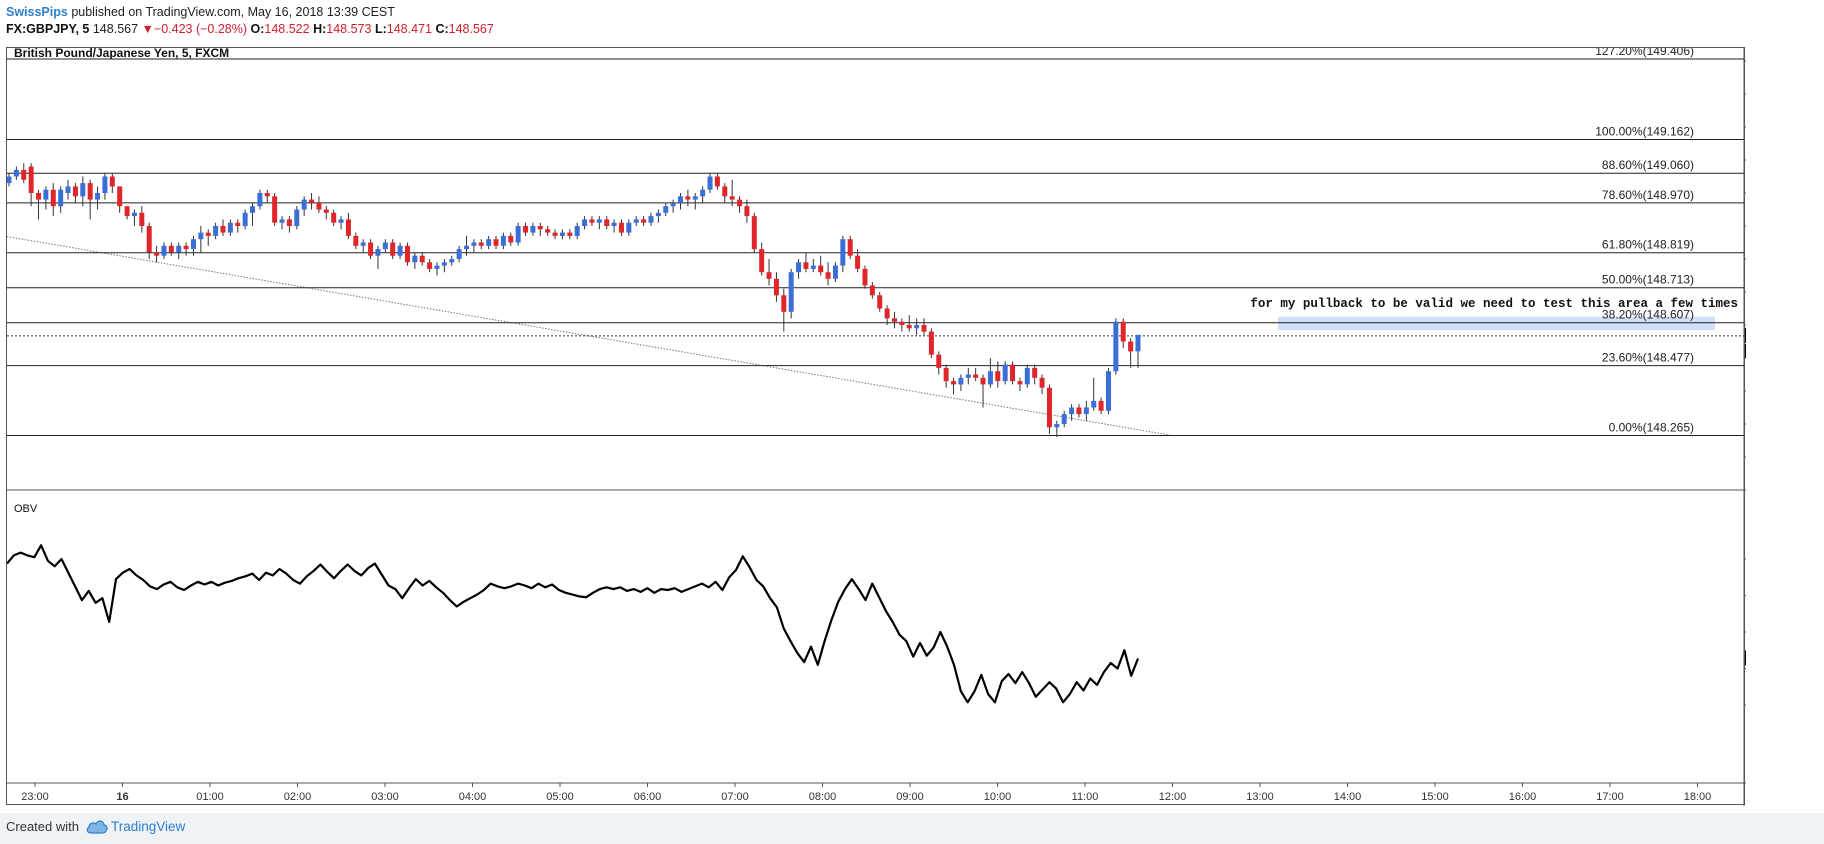 The image size is (1824, 844). Describe the element at coordinates (1260, 797) in the screenshot. I see `x-tick-label: 13:00` at that location.